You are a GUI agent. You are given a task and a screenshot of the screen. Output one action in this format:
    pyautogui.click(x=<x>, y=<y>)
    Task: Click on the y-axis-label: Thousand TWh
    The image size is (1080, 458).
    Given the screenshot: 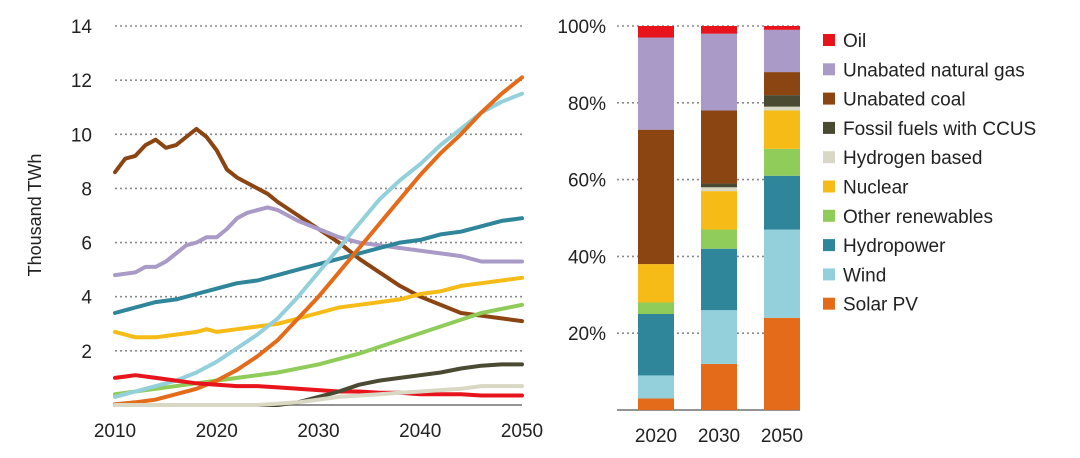 What is the action you would take?
    pyautogui.click(x=35, y=215)
    